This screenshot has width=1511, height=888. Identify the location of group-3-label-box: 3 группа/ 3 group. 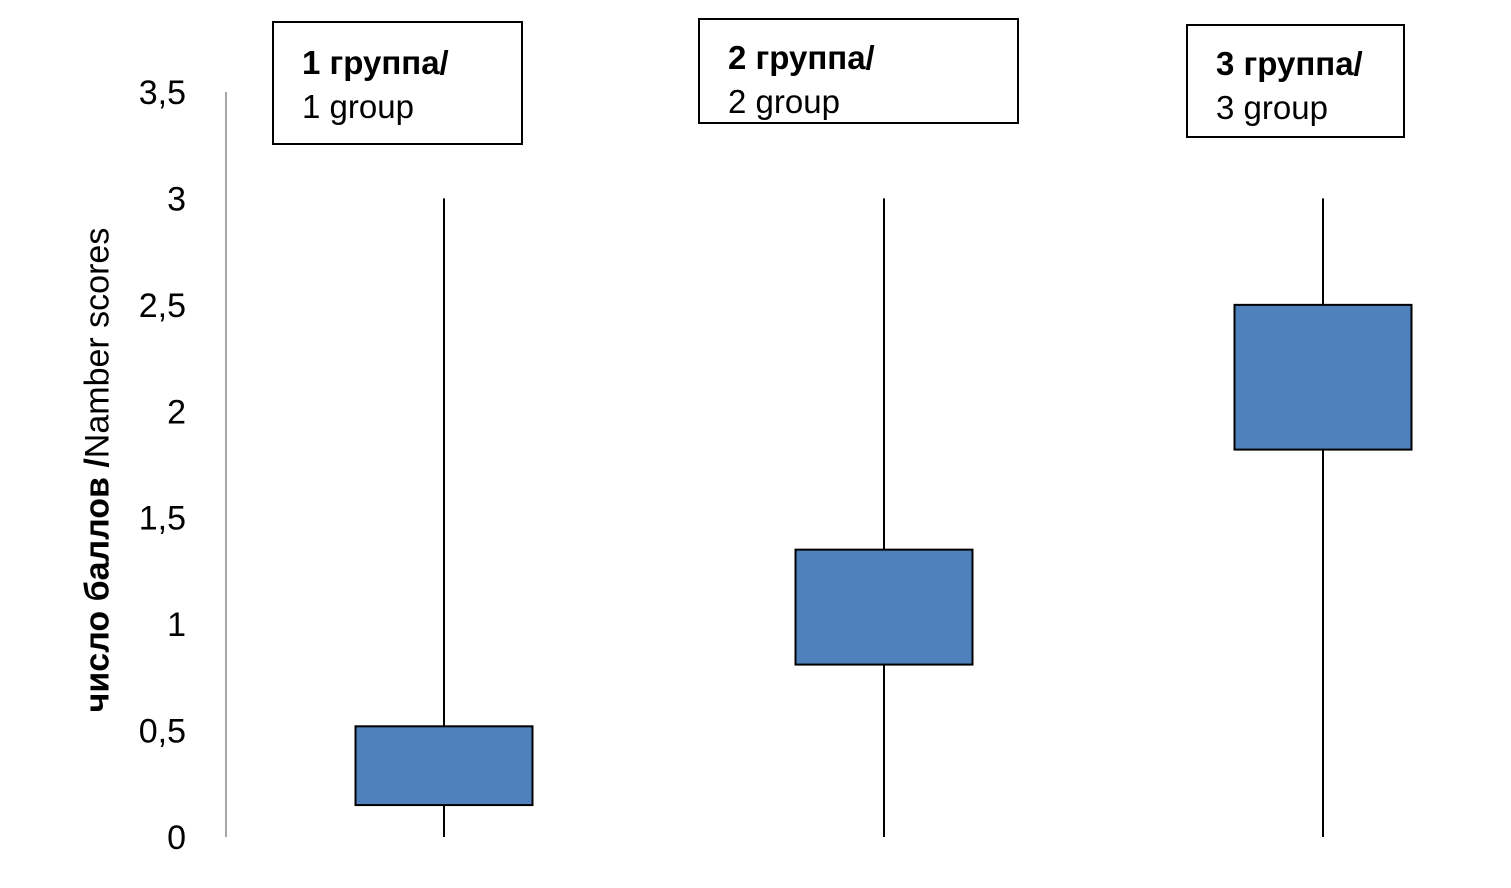
(1295, 81).